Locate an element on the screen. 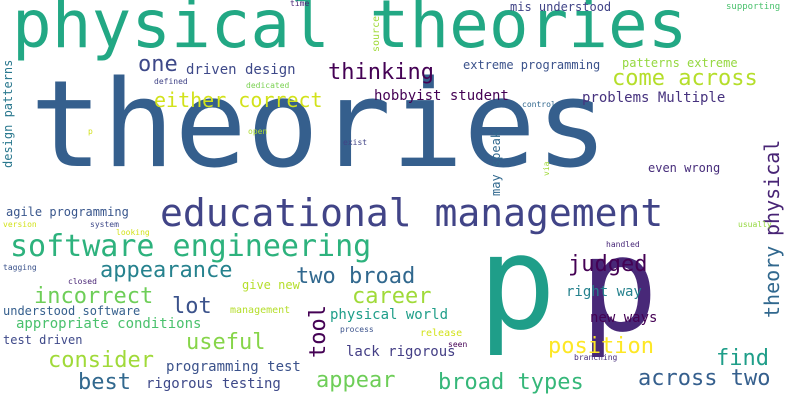 This screenshot has width=800, height=400. word-usually: usually is located at coordinates (755, 225).